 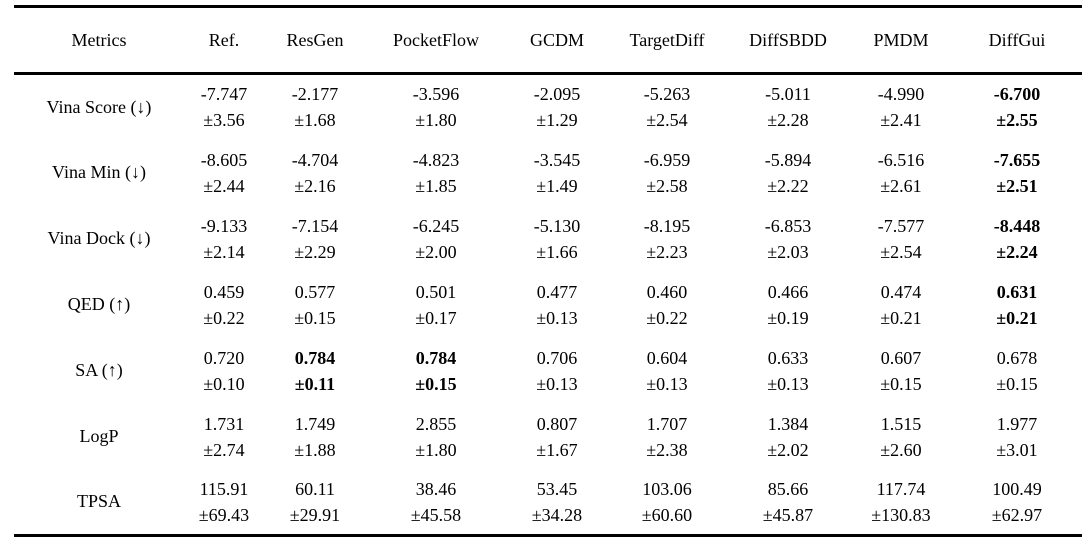 I want to click on cell-value: 1.749, so click(x=315, y=423).